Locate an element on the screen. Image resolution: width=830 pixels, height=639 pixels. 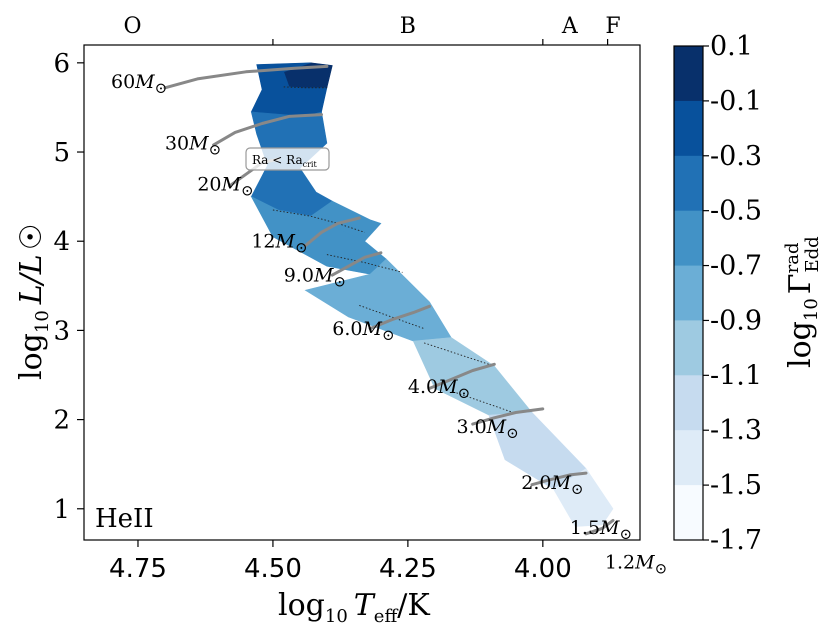
x-axis-label-varsub: eff is located at coordinates (386, 616).